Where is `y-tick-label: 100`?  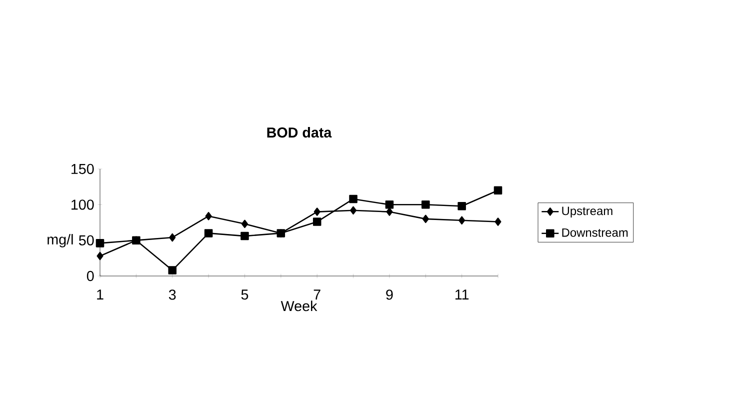 y-tick-label: 100 is located at coordinates (83, 205).